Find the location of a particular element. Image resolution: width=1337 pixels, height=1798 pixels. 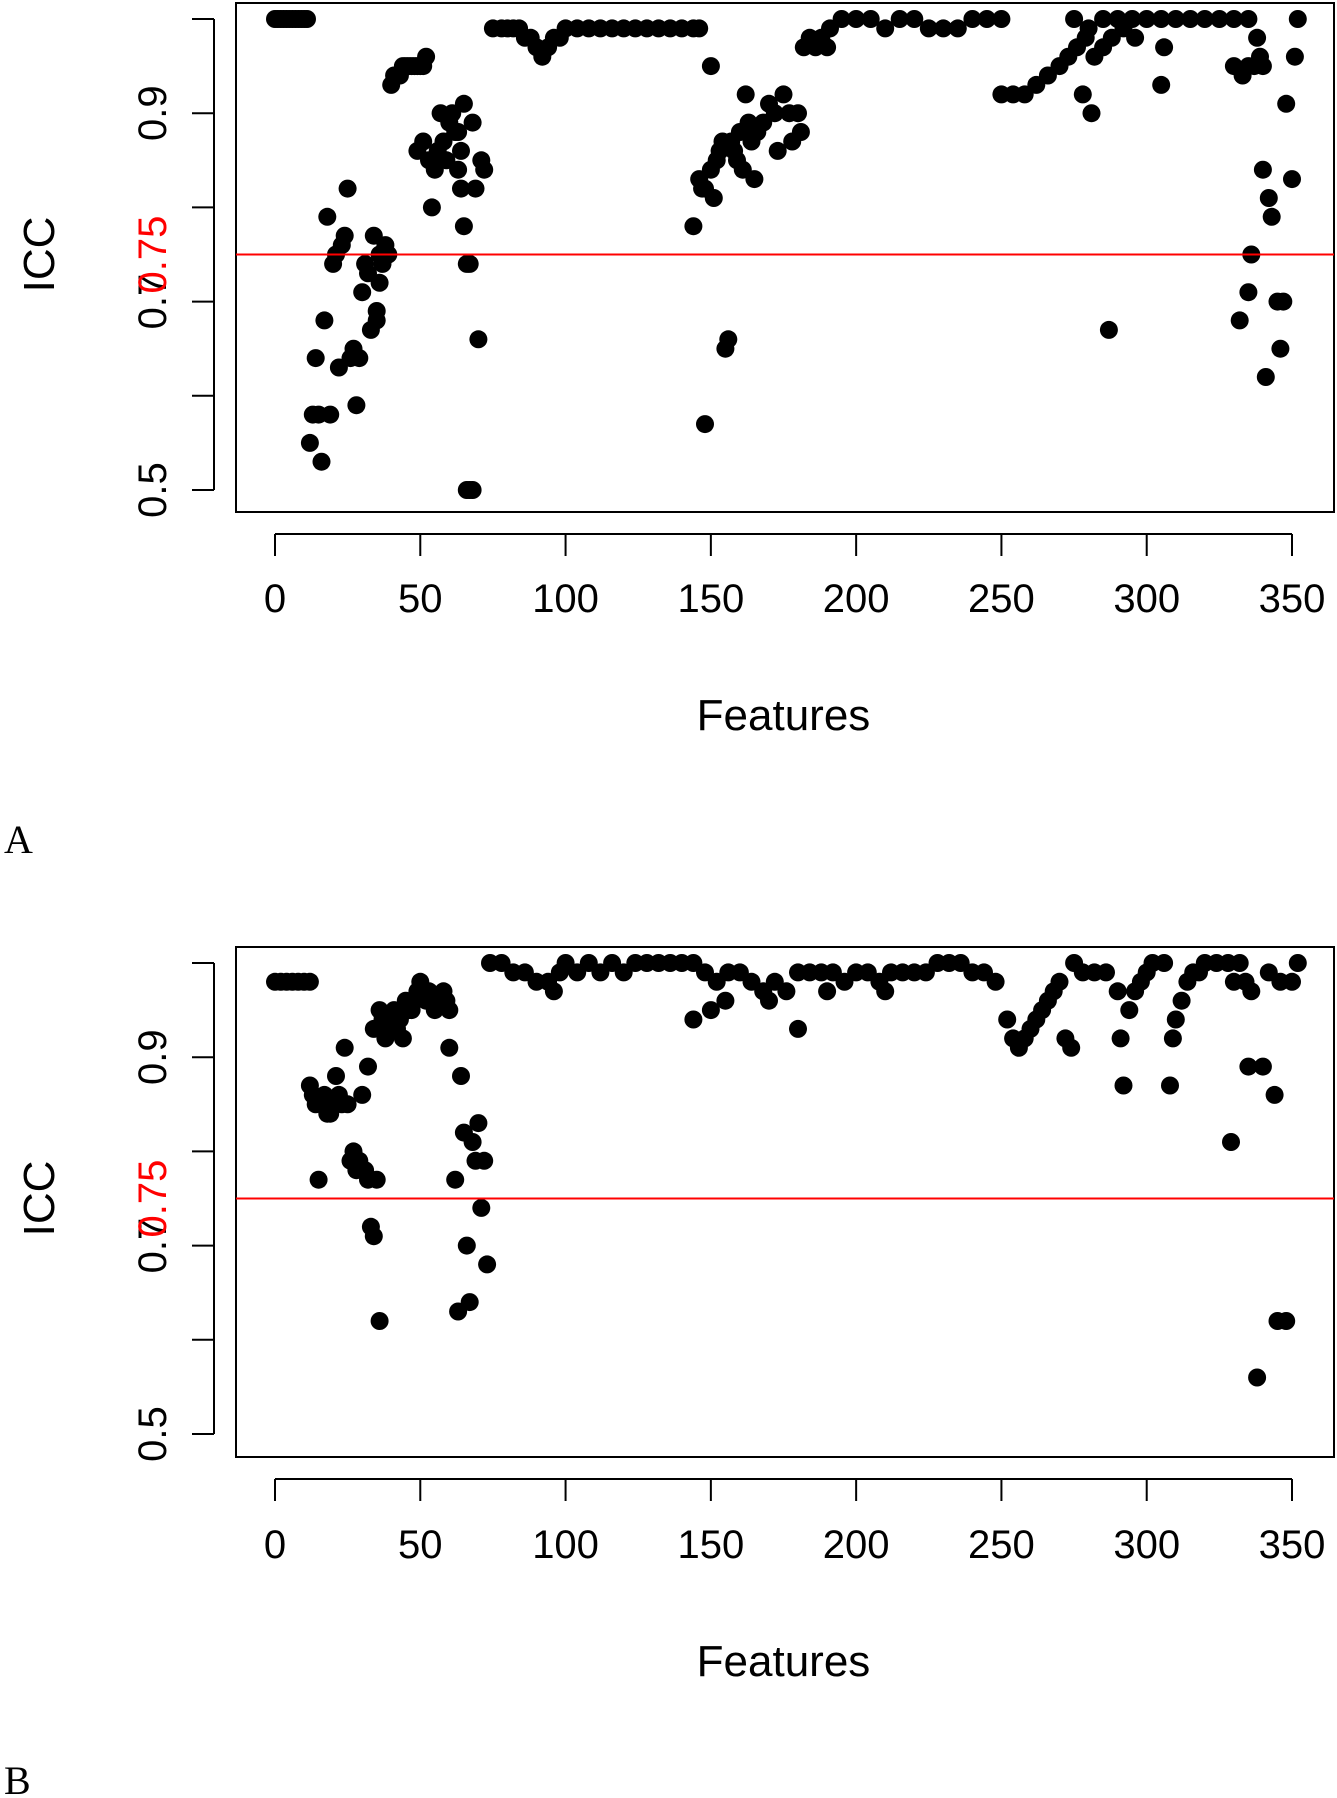

panel-label: A is located at coordinates (18, 839).